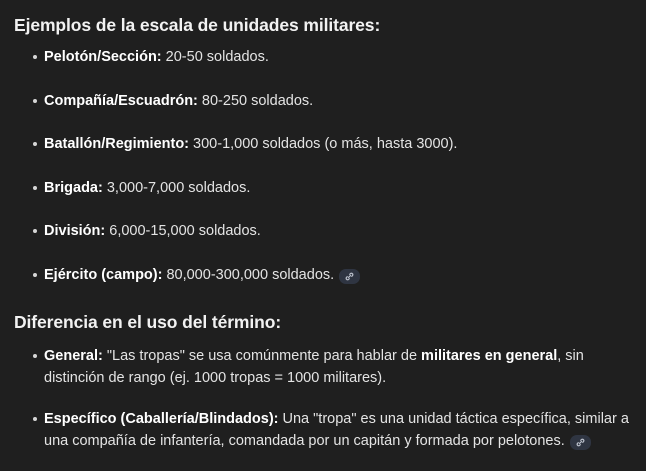 The image size is (646, 471). I want to click on list-item: Brigada: 3,000-7,000 soldados., so click(323, 188).